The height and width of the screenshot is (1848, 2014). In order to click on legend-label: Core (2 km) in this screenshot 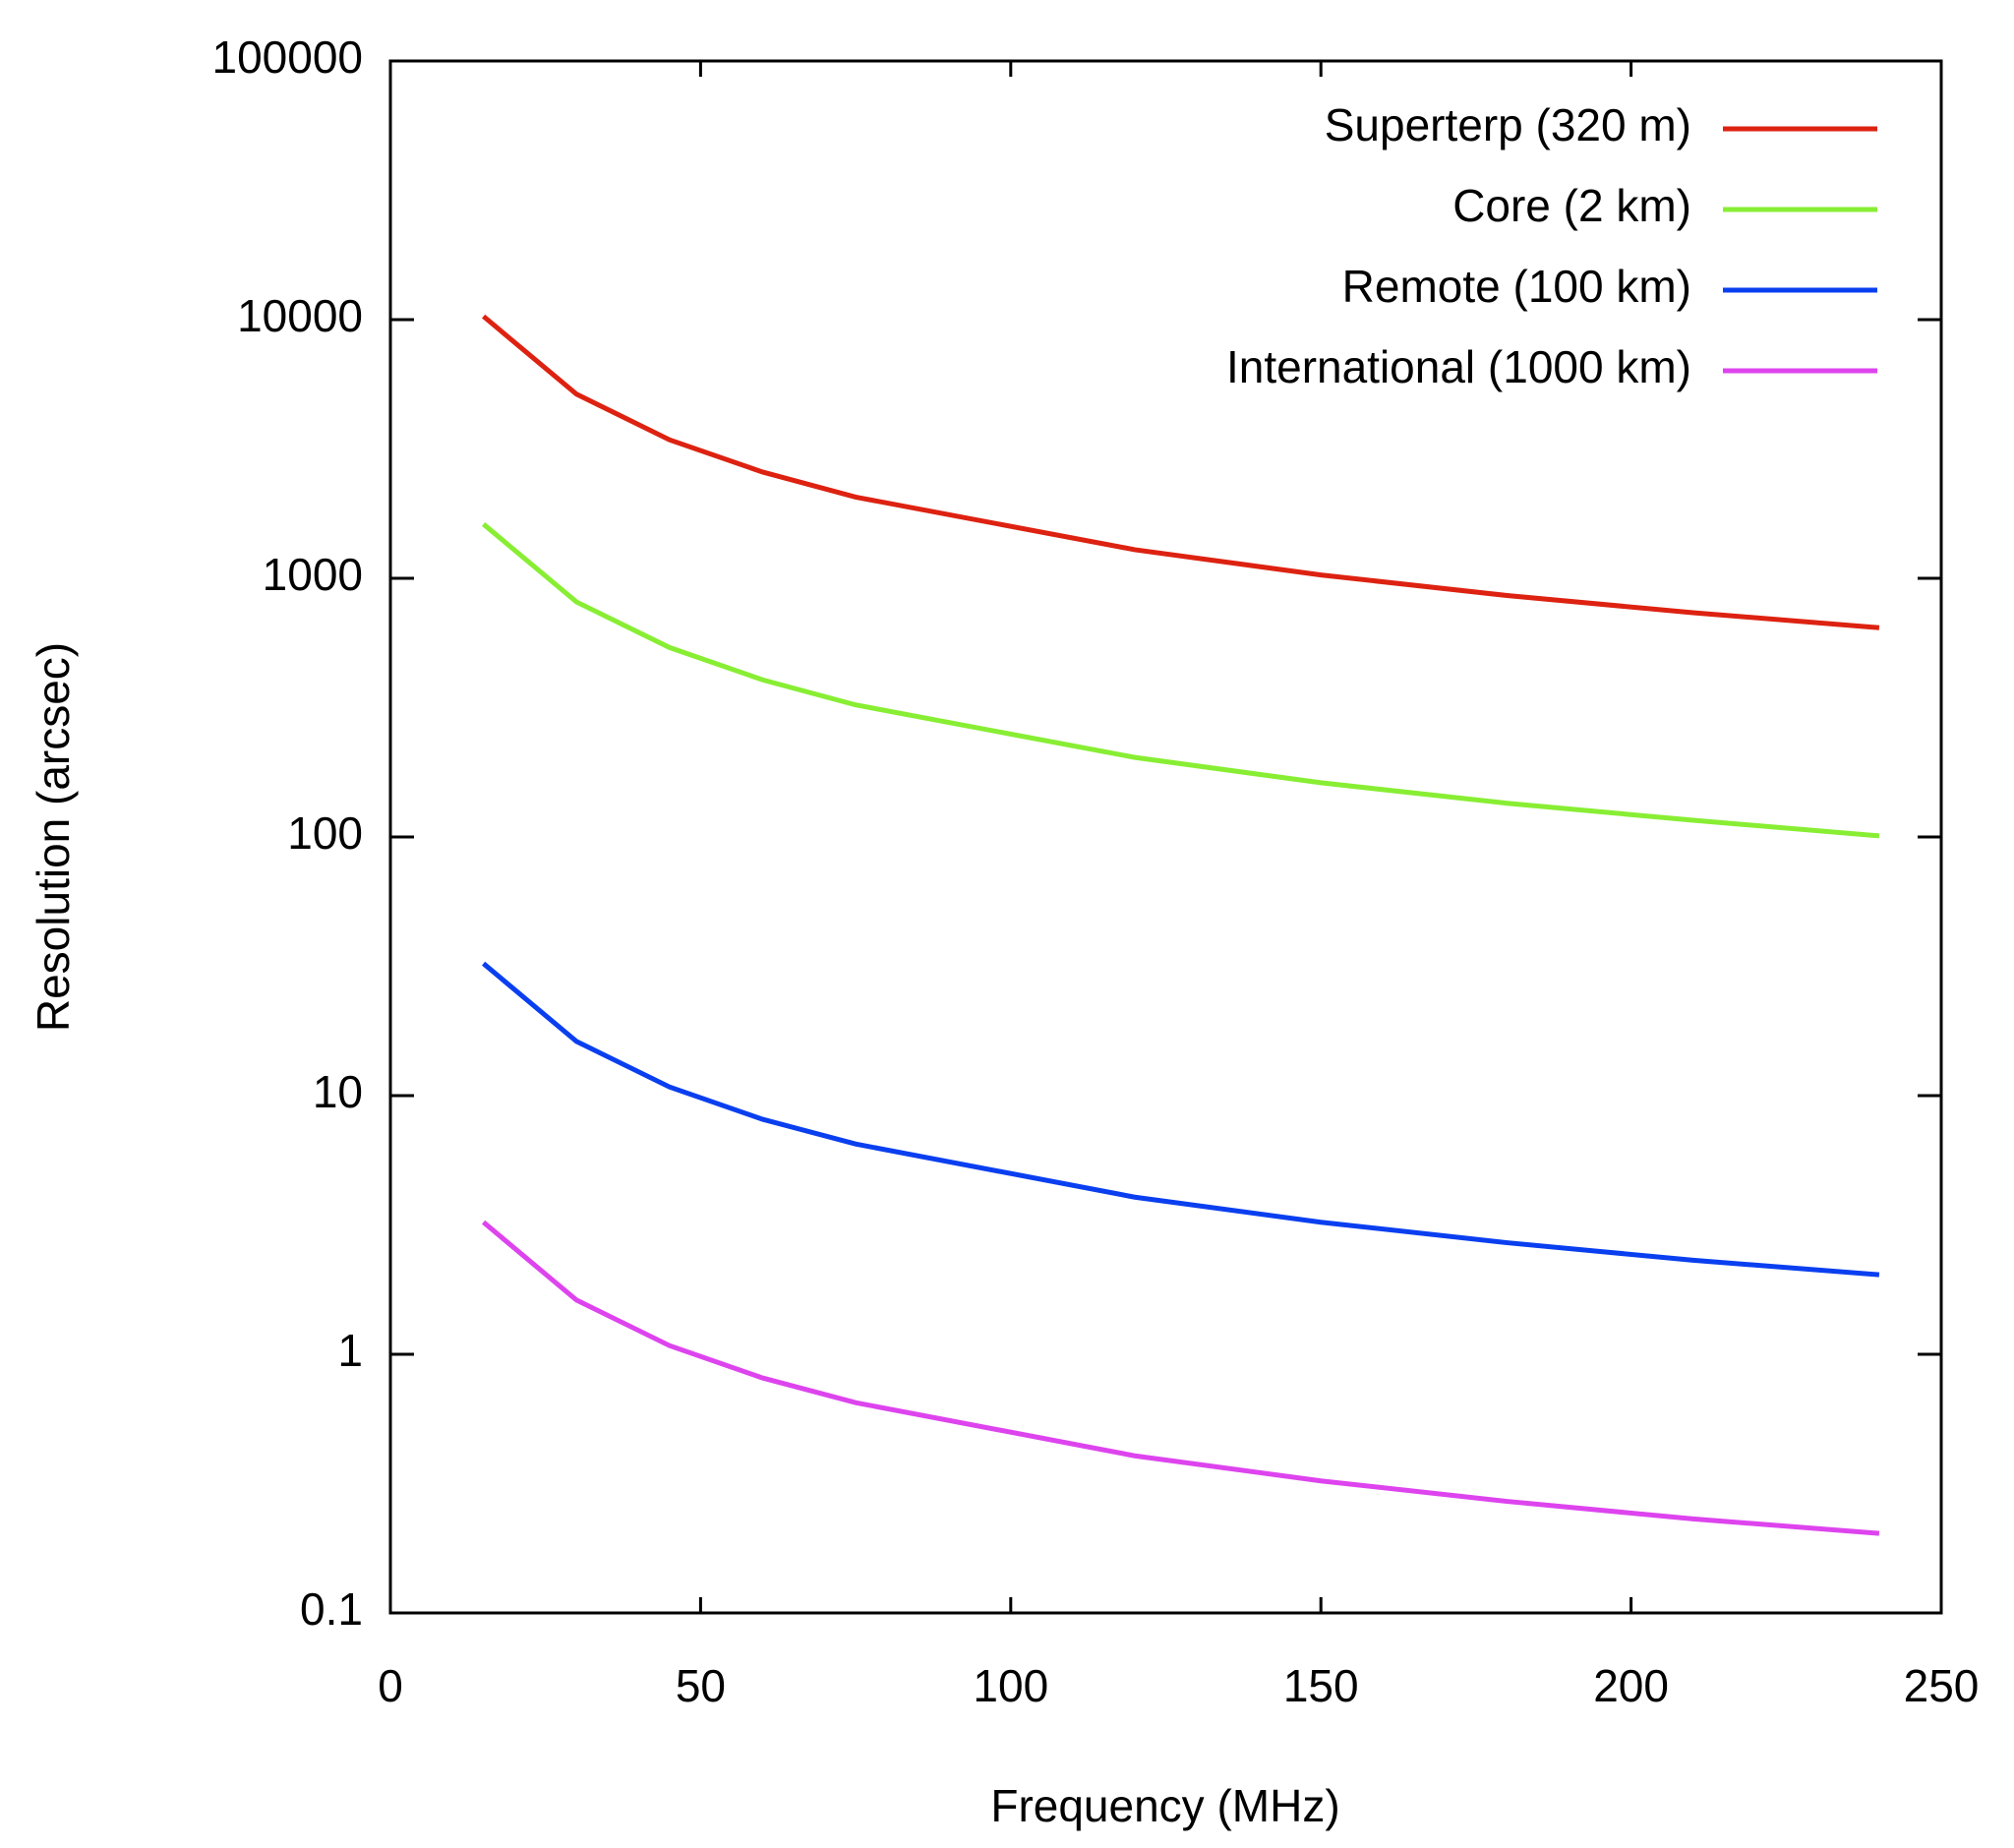, I will do `click(1571, 205)`.